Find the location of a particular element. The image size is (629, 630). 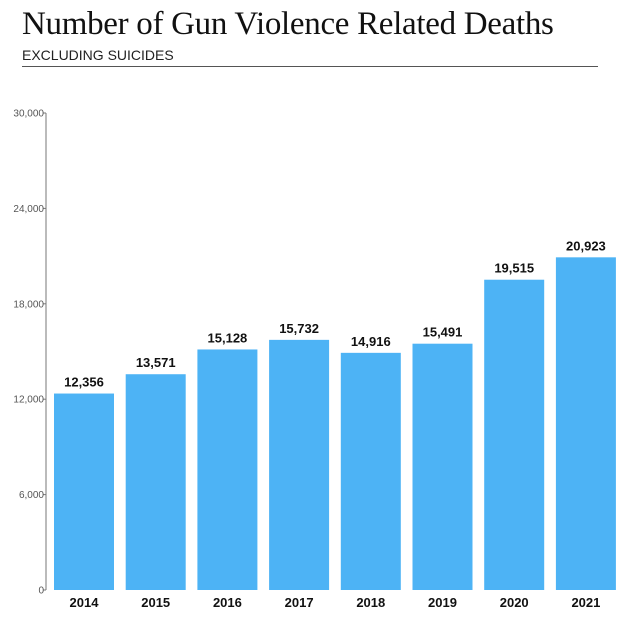

chart-subtitle: EXCLUDING SUICIDES is located at coordinates (98, 55).